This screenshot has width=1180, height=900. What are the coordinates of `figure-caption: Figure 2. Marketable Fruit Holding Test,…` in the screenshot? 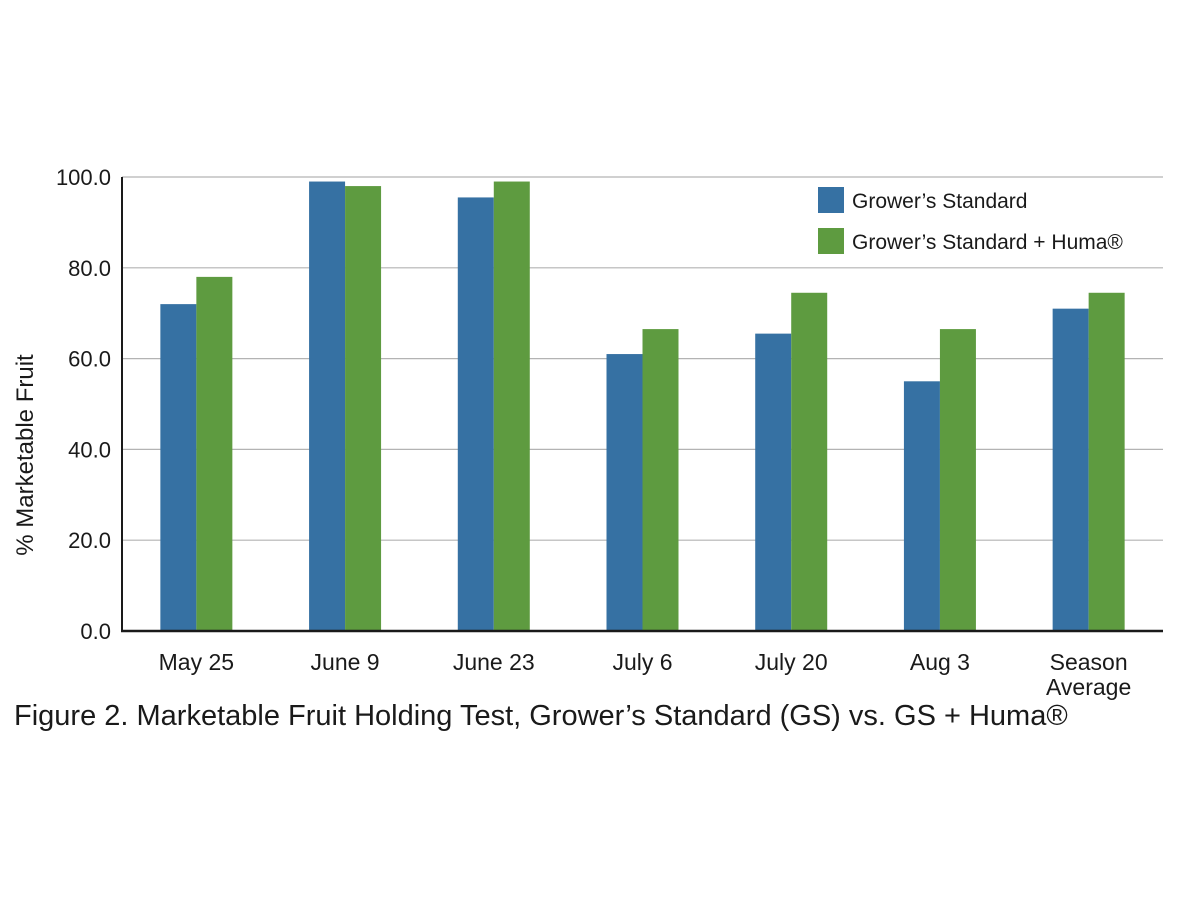 It's located at (541, 716).